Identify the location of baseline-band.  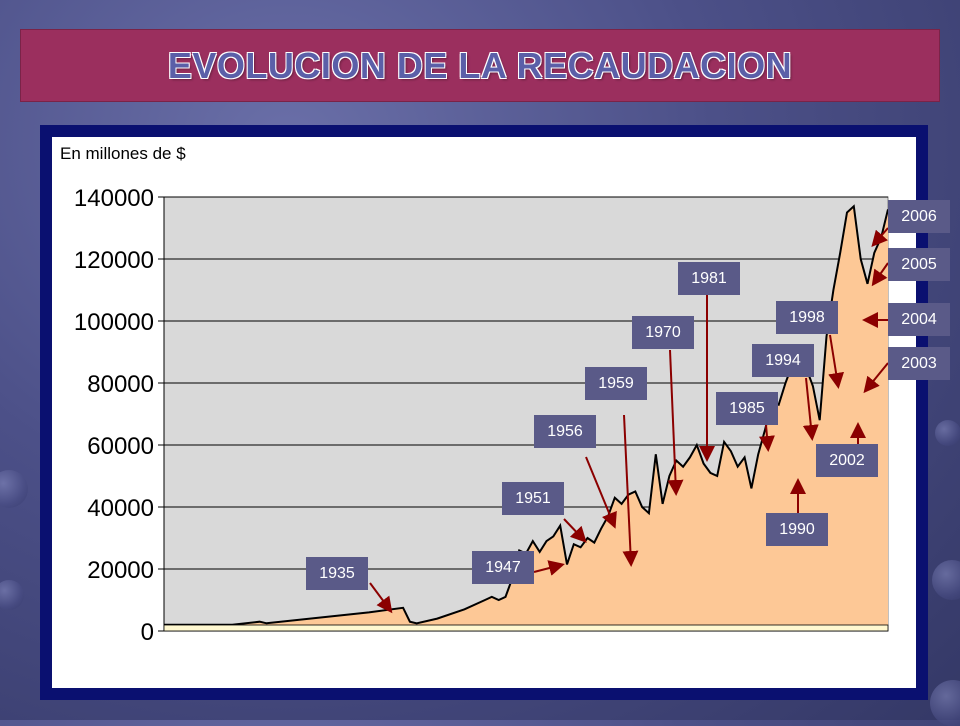
(526, 628).